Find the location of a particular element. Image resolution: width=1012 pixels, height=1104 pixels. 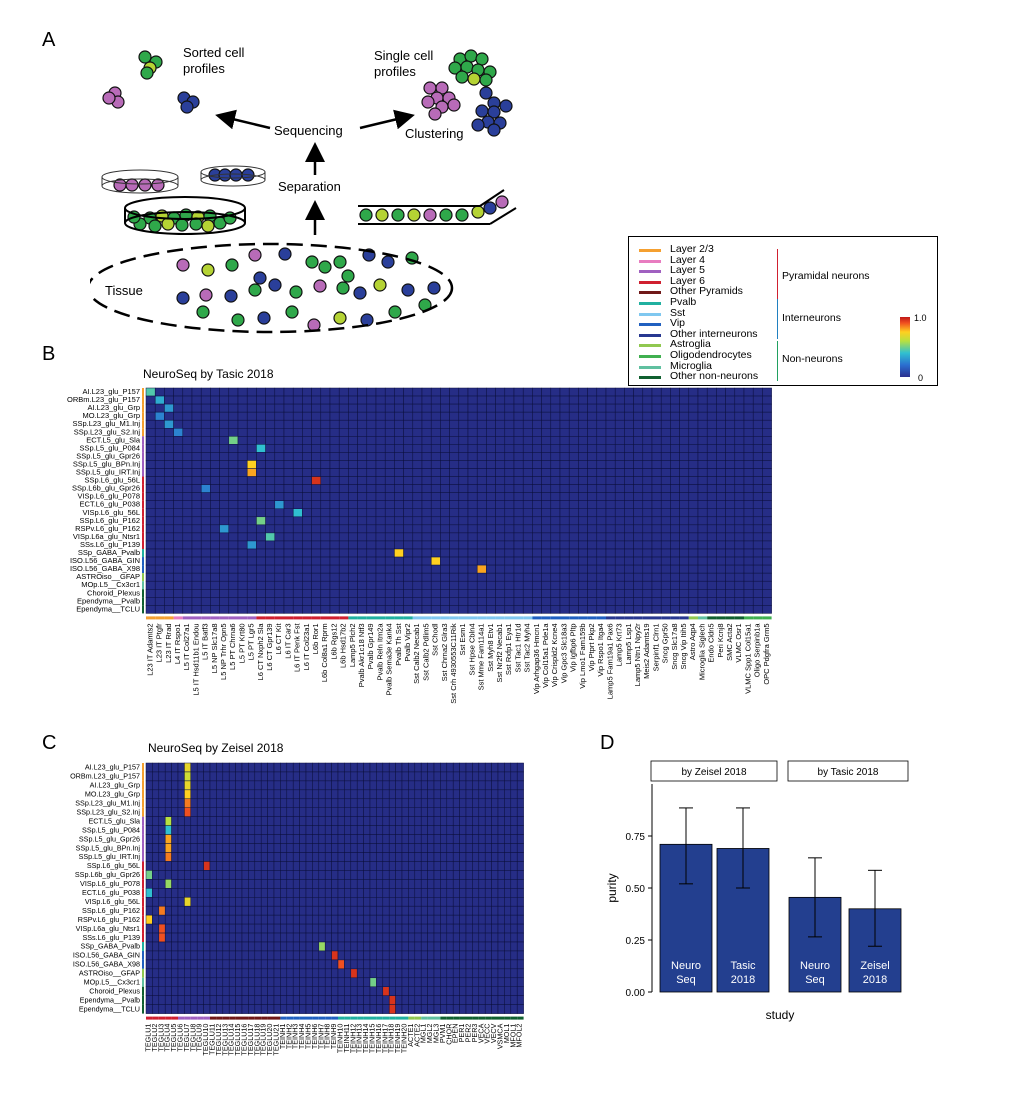

col-label: Sst Myh8 Etv1 is located at coordinates (490, 647).